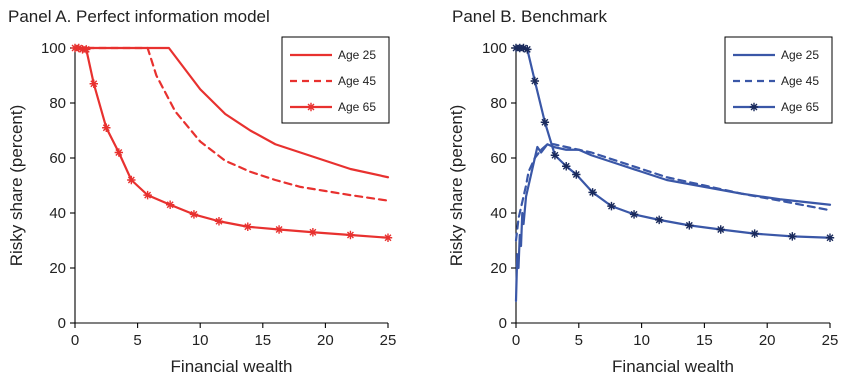 The width and height of the screenshot is (845, 385). Describe the element at coordinates (139, 16) in the screenshot. I see `panel-title: Panel A. Perfect information model` at that location.